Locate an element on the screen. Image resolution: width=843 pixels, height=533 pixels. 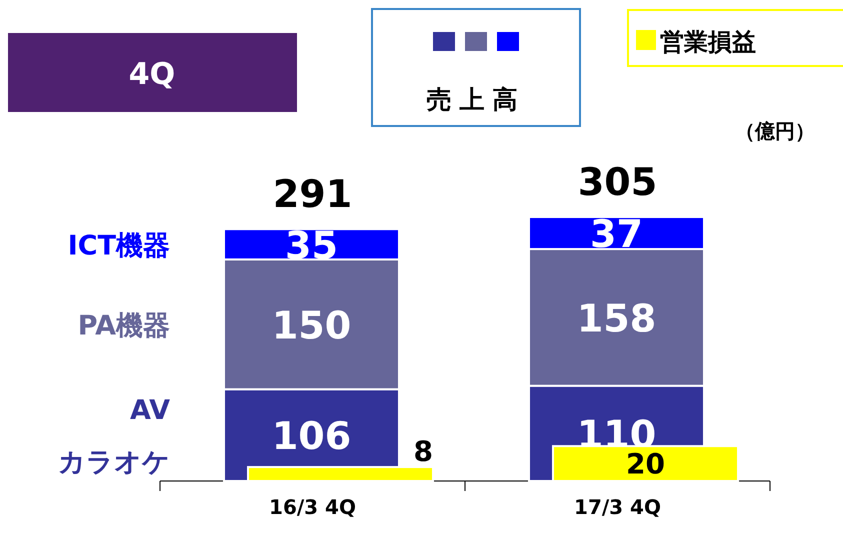
title-box: 4Q is located at coordinates (152, 72).